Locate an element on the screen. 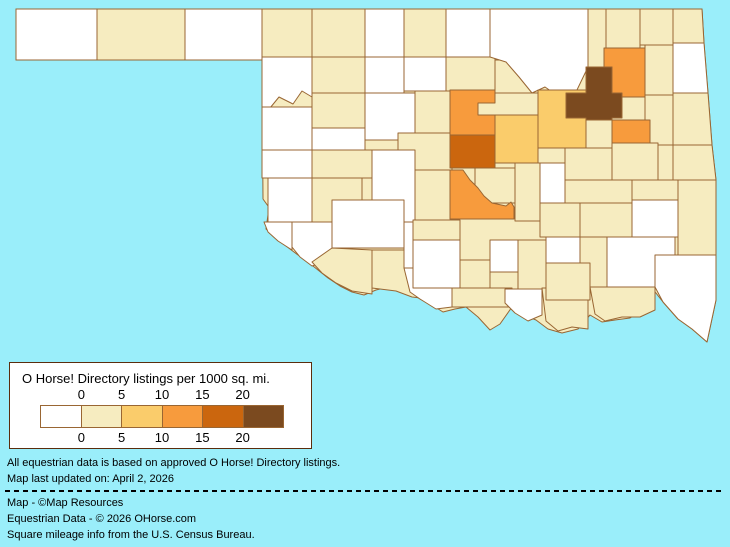 Image resolution: width=730 pixels, height=547 pixels. county-shape-c51 is located at coordinates (527, 192).